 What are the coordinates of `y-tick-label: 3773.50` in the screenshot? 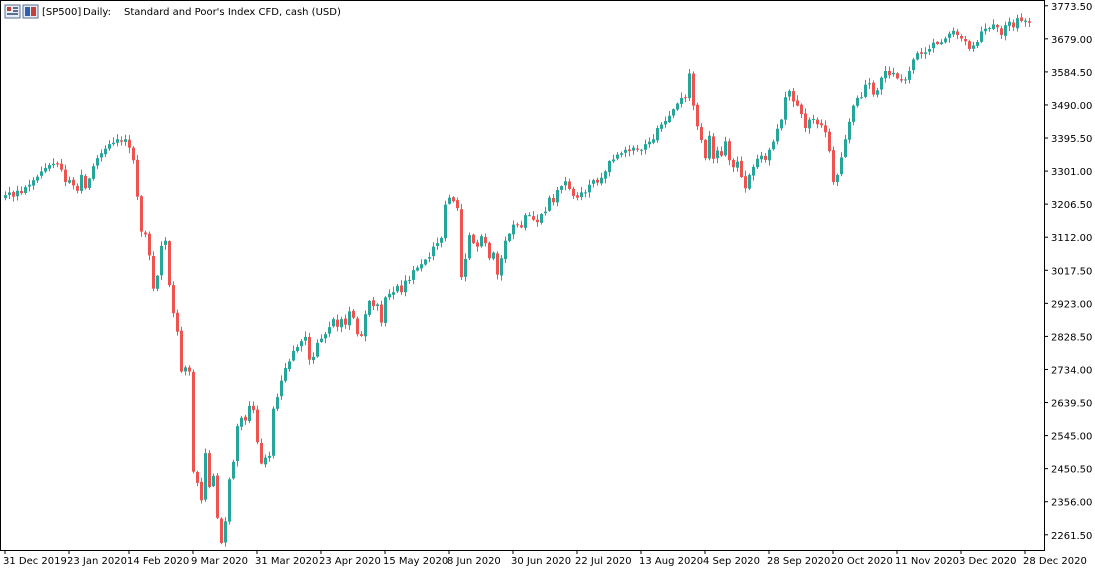 It's located at (1071, 7).